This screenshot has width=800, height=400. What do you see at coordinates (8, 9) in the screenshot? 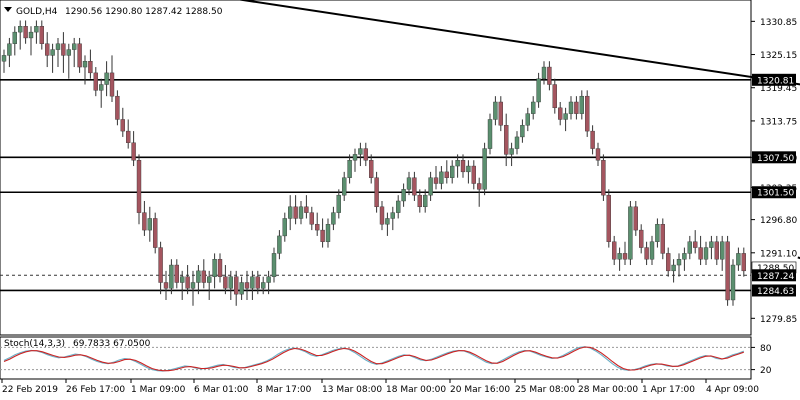
I see `symbol-dropdown-icon` at bounding box center [8, 9].